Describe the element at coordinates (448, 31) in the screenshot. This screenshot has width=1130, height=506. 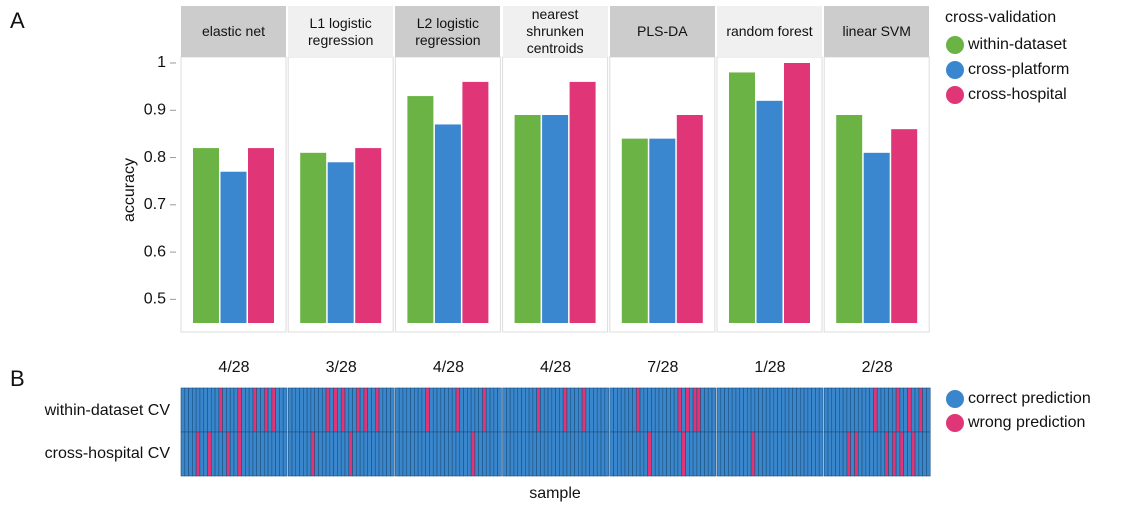
I see `panel-header: L2 logistic regression` at that location.